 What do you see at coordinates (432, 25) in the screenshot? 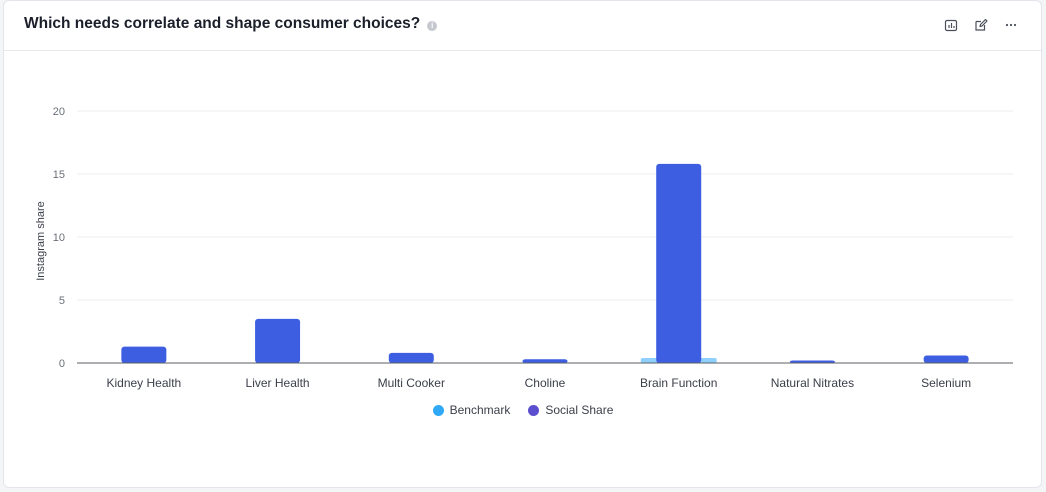
I see `info-icon: i` at bounding box center [432, 25].